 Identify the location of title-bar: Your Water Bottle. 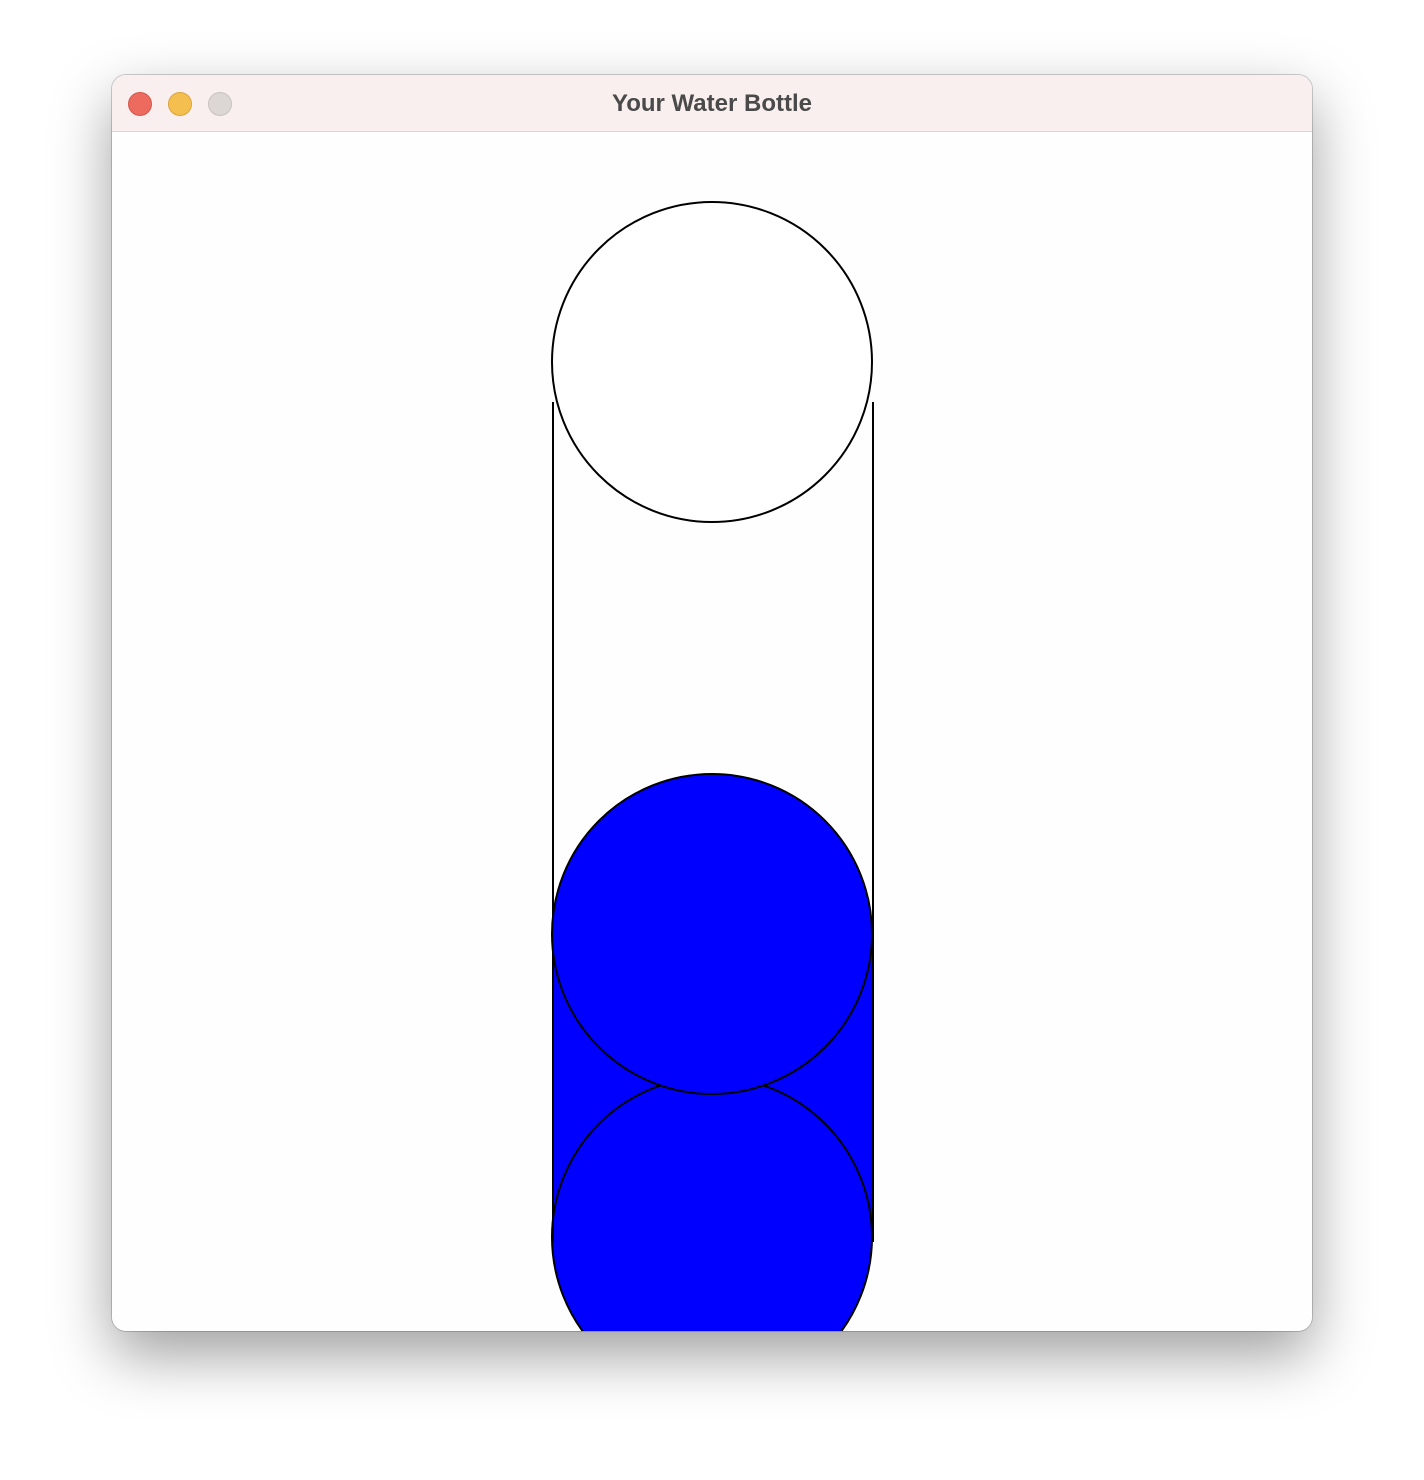
(712, 103).